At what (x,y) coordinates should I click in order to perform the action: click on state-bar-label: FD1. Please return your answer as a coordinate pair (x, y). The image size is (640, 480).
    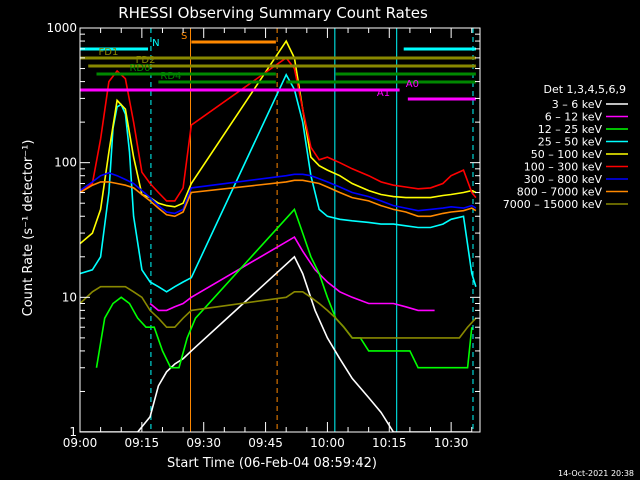
    Looking at the image, I should click on (109, 52).